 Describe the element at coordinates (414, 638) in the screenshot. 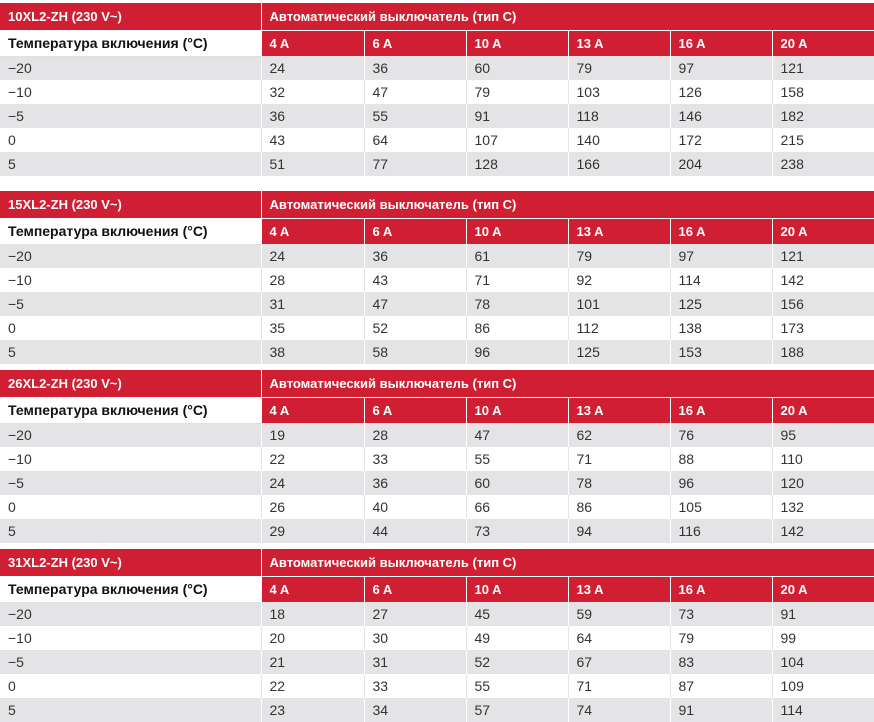

I see `value-cell: 30` at that location.